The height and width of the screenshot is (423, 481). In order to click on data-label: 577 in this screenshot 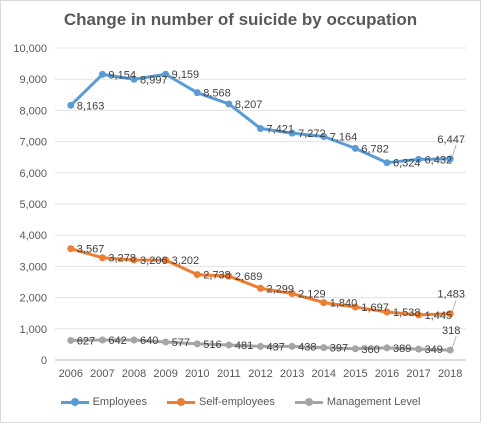, I will do `click(181, 343)`.